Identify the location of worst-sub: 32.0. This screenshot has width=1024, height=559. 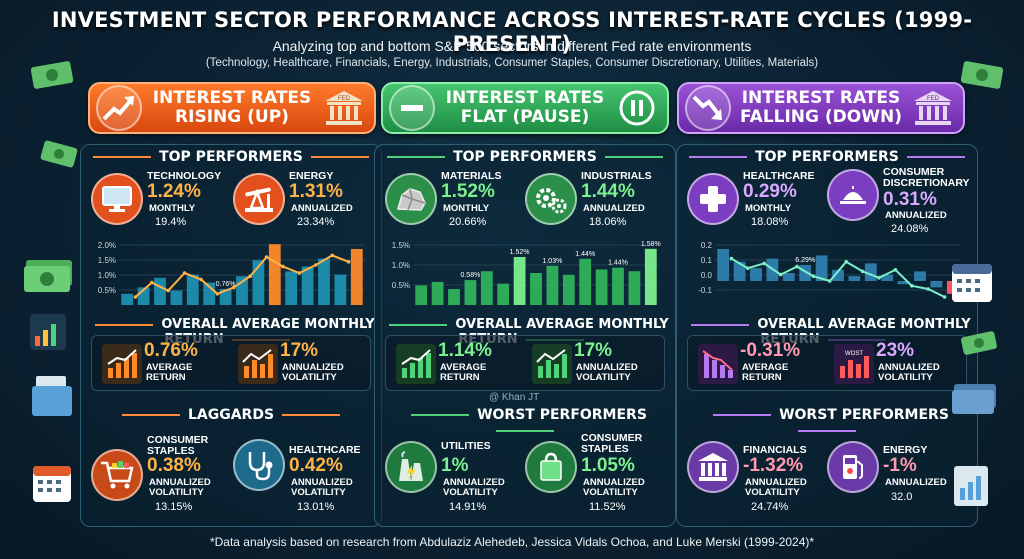
(902, 497).